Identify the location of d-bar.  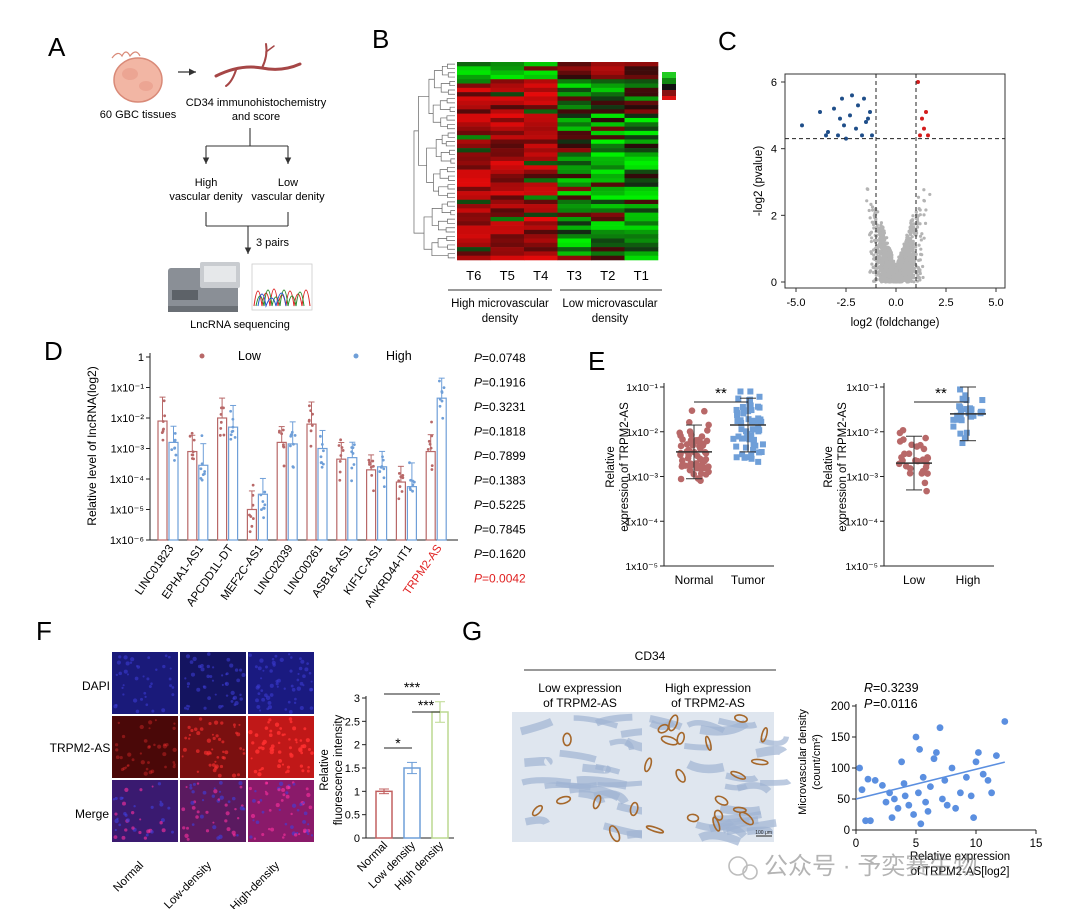
(371, 505).